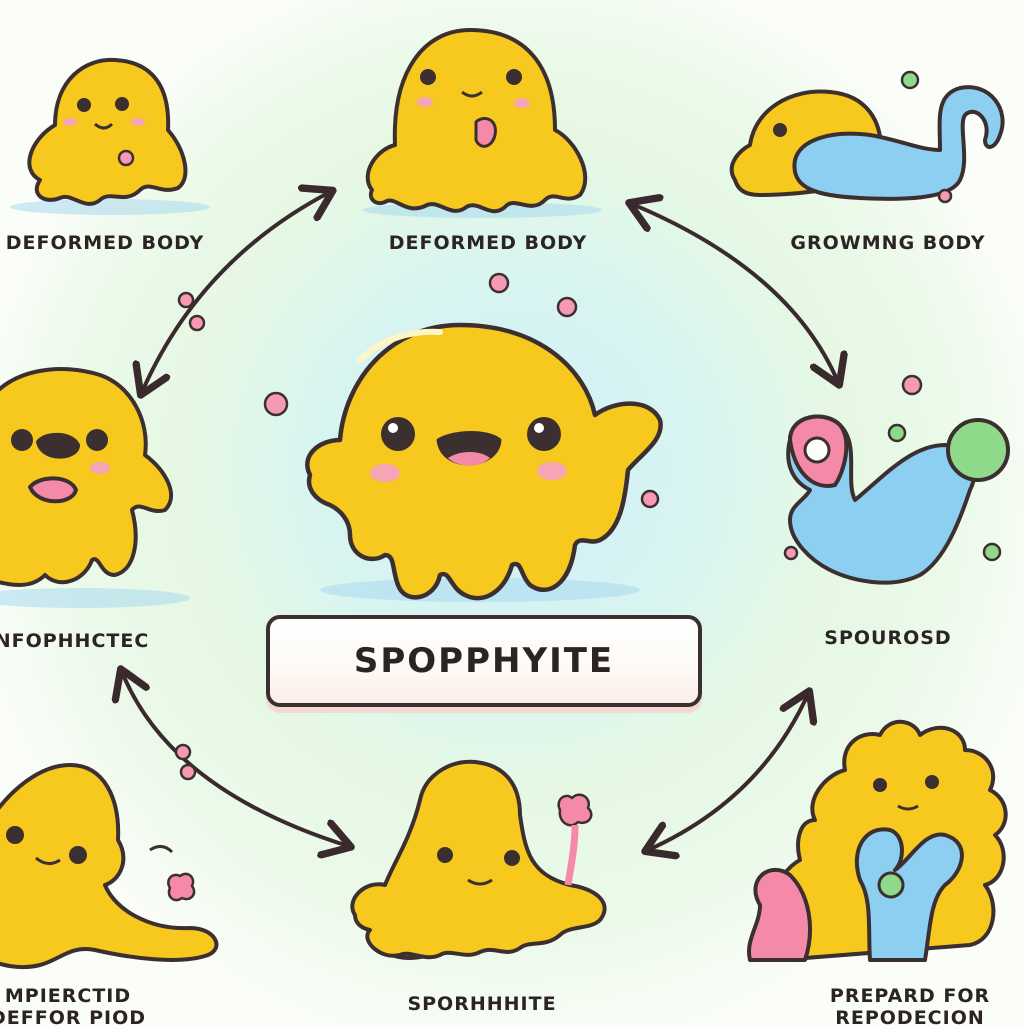 The width and height of the screenshot is (1024, 1029). What do you see at coordinates (728, 772) in the screenshot?
I see `arrow-bottom-right` at bounding box center [728, 772].